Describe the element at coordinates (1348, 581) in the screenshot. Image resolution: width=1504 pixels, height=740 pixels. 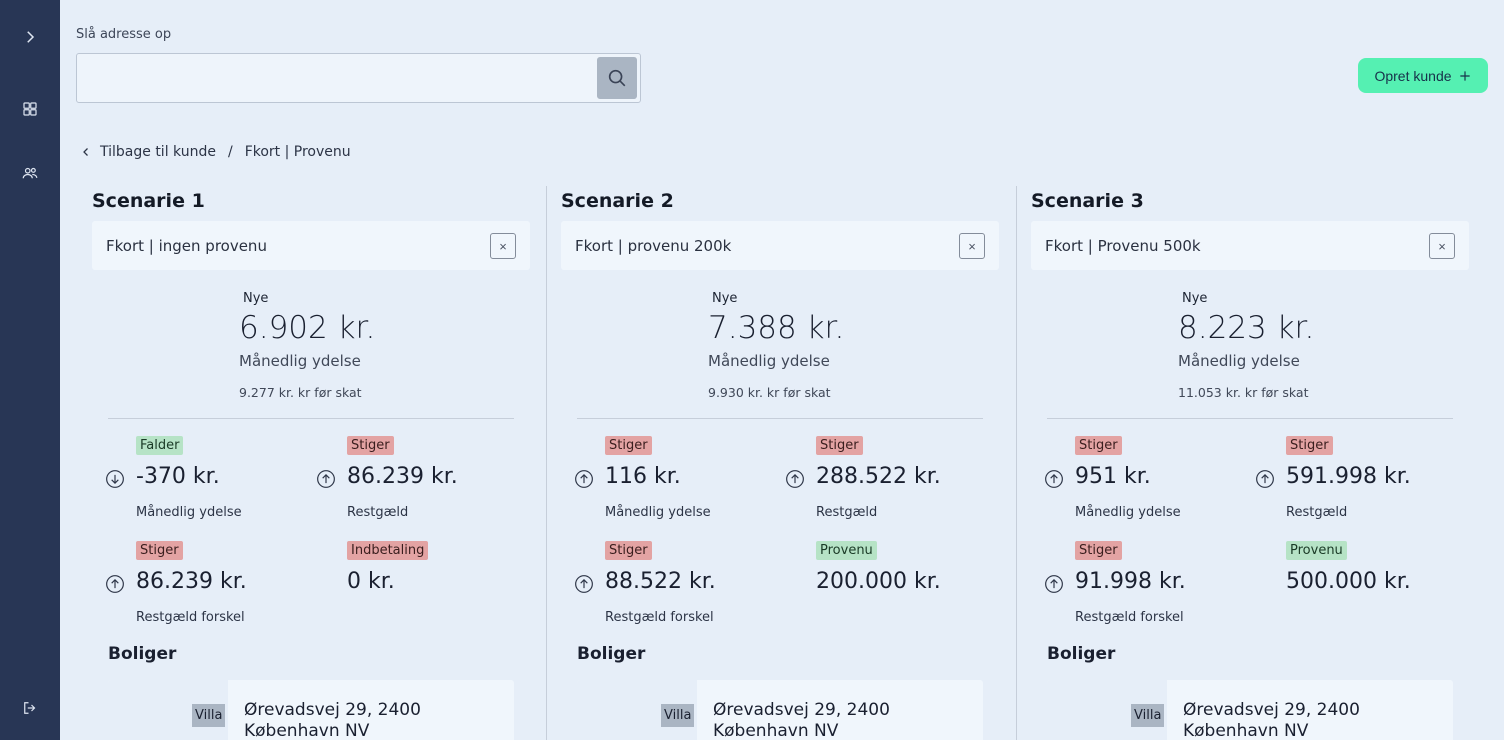
I see `metric-value: 500.000 kr.` at that location.